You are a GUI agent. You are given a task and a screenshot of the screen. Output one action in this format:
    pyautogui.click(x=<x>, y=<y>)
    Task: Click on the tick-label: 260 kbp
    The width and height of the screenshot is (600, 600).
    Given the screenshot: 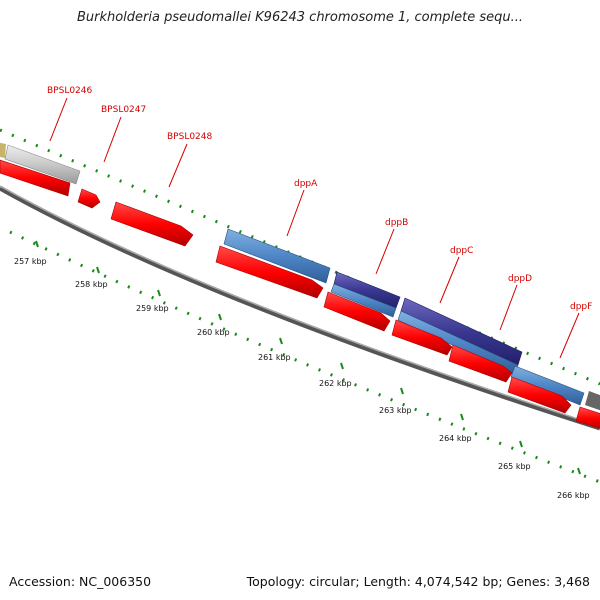 What is the action you would take?
    pyautogui.click(x=213, y=332)
    